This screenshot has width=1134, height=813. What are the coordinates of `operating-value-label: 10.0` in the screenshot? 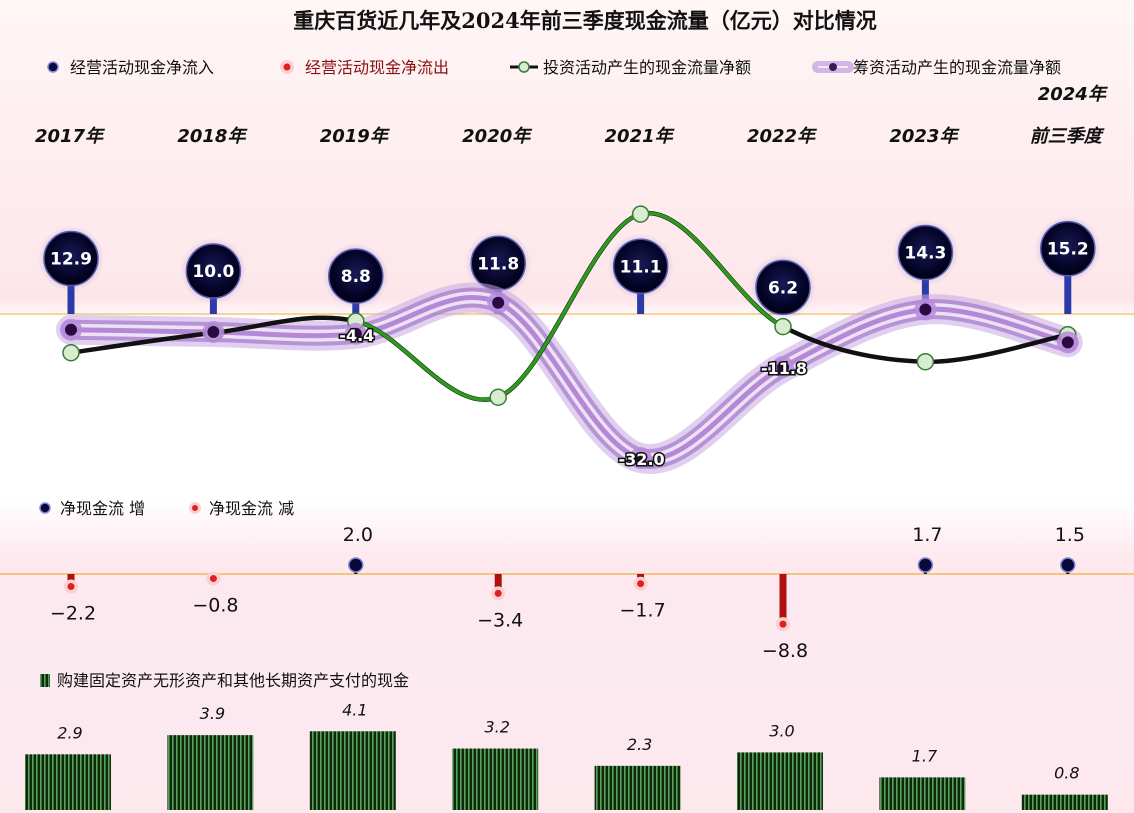 It's located at (213, 272).